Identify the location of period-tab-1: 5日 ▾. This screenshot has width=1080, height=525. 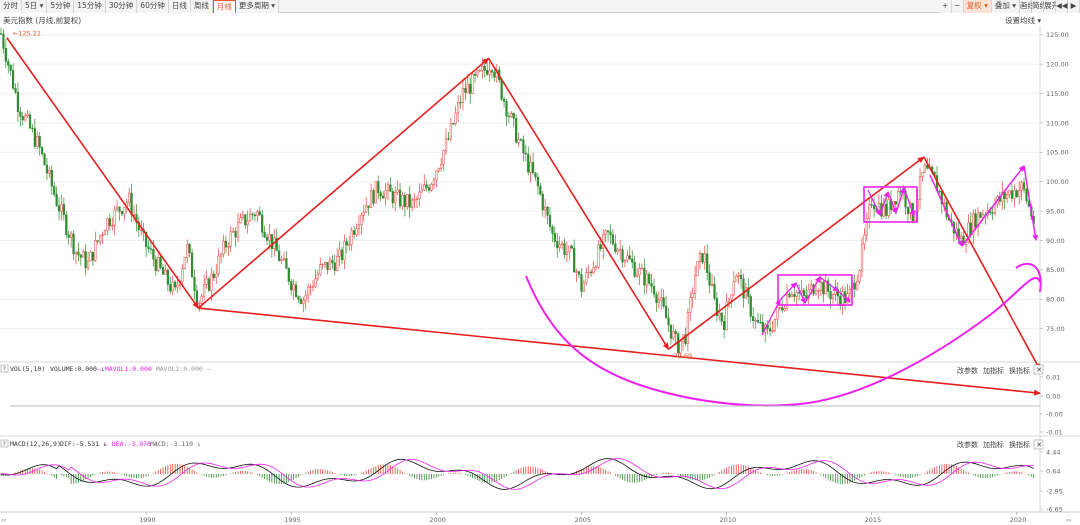
(35, 6).